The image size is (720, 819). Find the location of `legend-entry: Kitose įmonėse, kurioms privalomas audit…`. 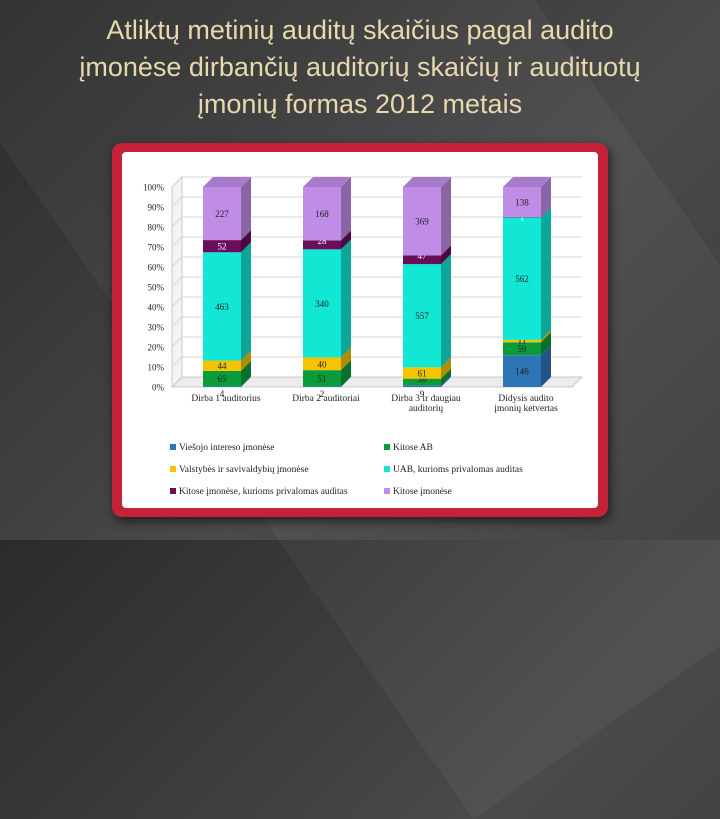

legend-entry: Kitose įmonėse, kurioms privalomas audit… is located at coordinates (263, 492).